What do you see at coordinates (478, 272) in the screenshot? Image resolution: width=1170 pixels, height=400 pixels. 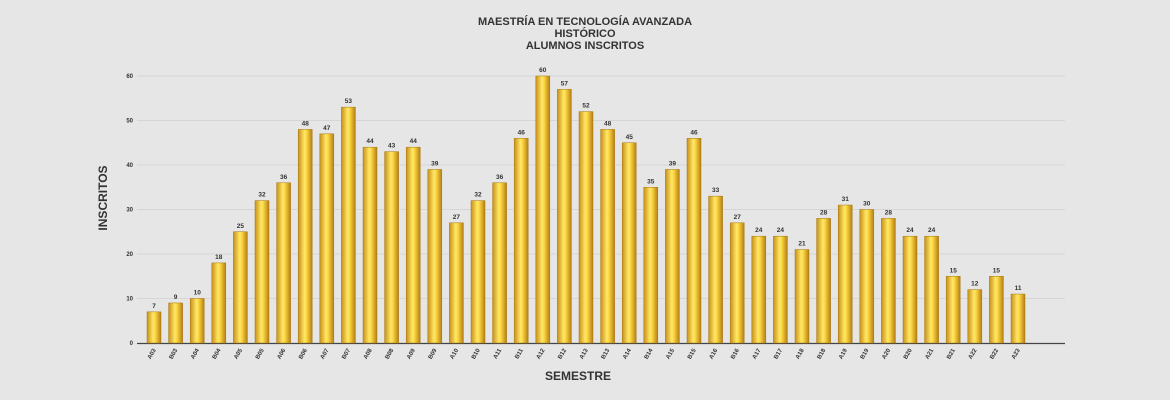 I see `bar-B10` at bounding box center [478, 272].